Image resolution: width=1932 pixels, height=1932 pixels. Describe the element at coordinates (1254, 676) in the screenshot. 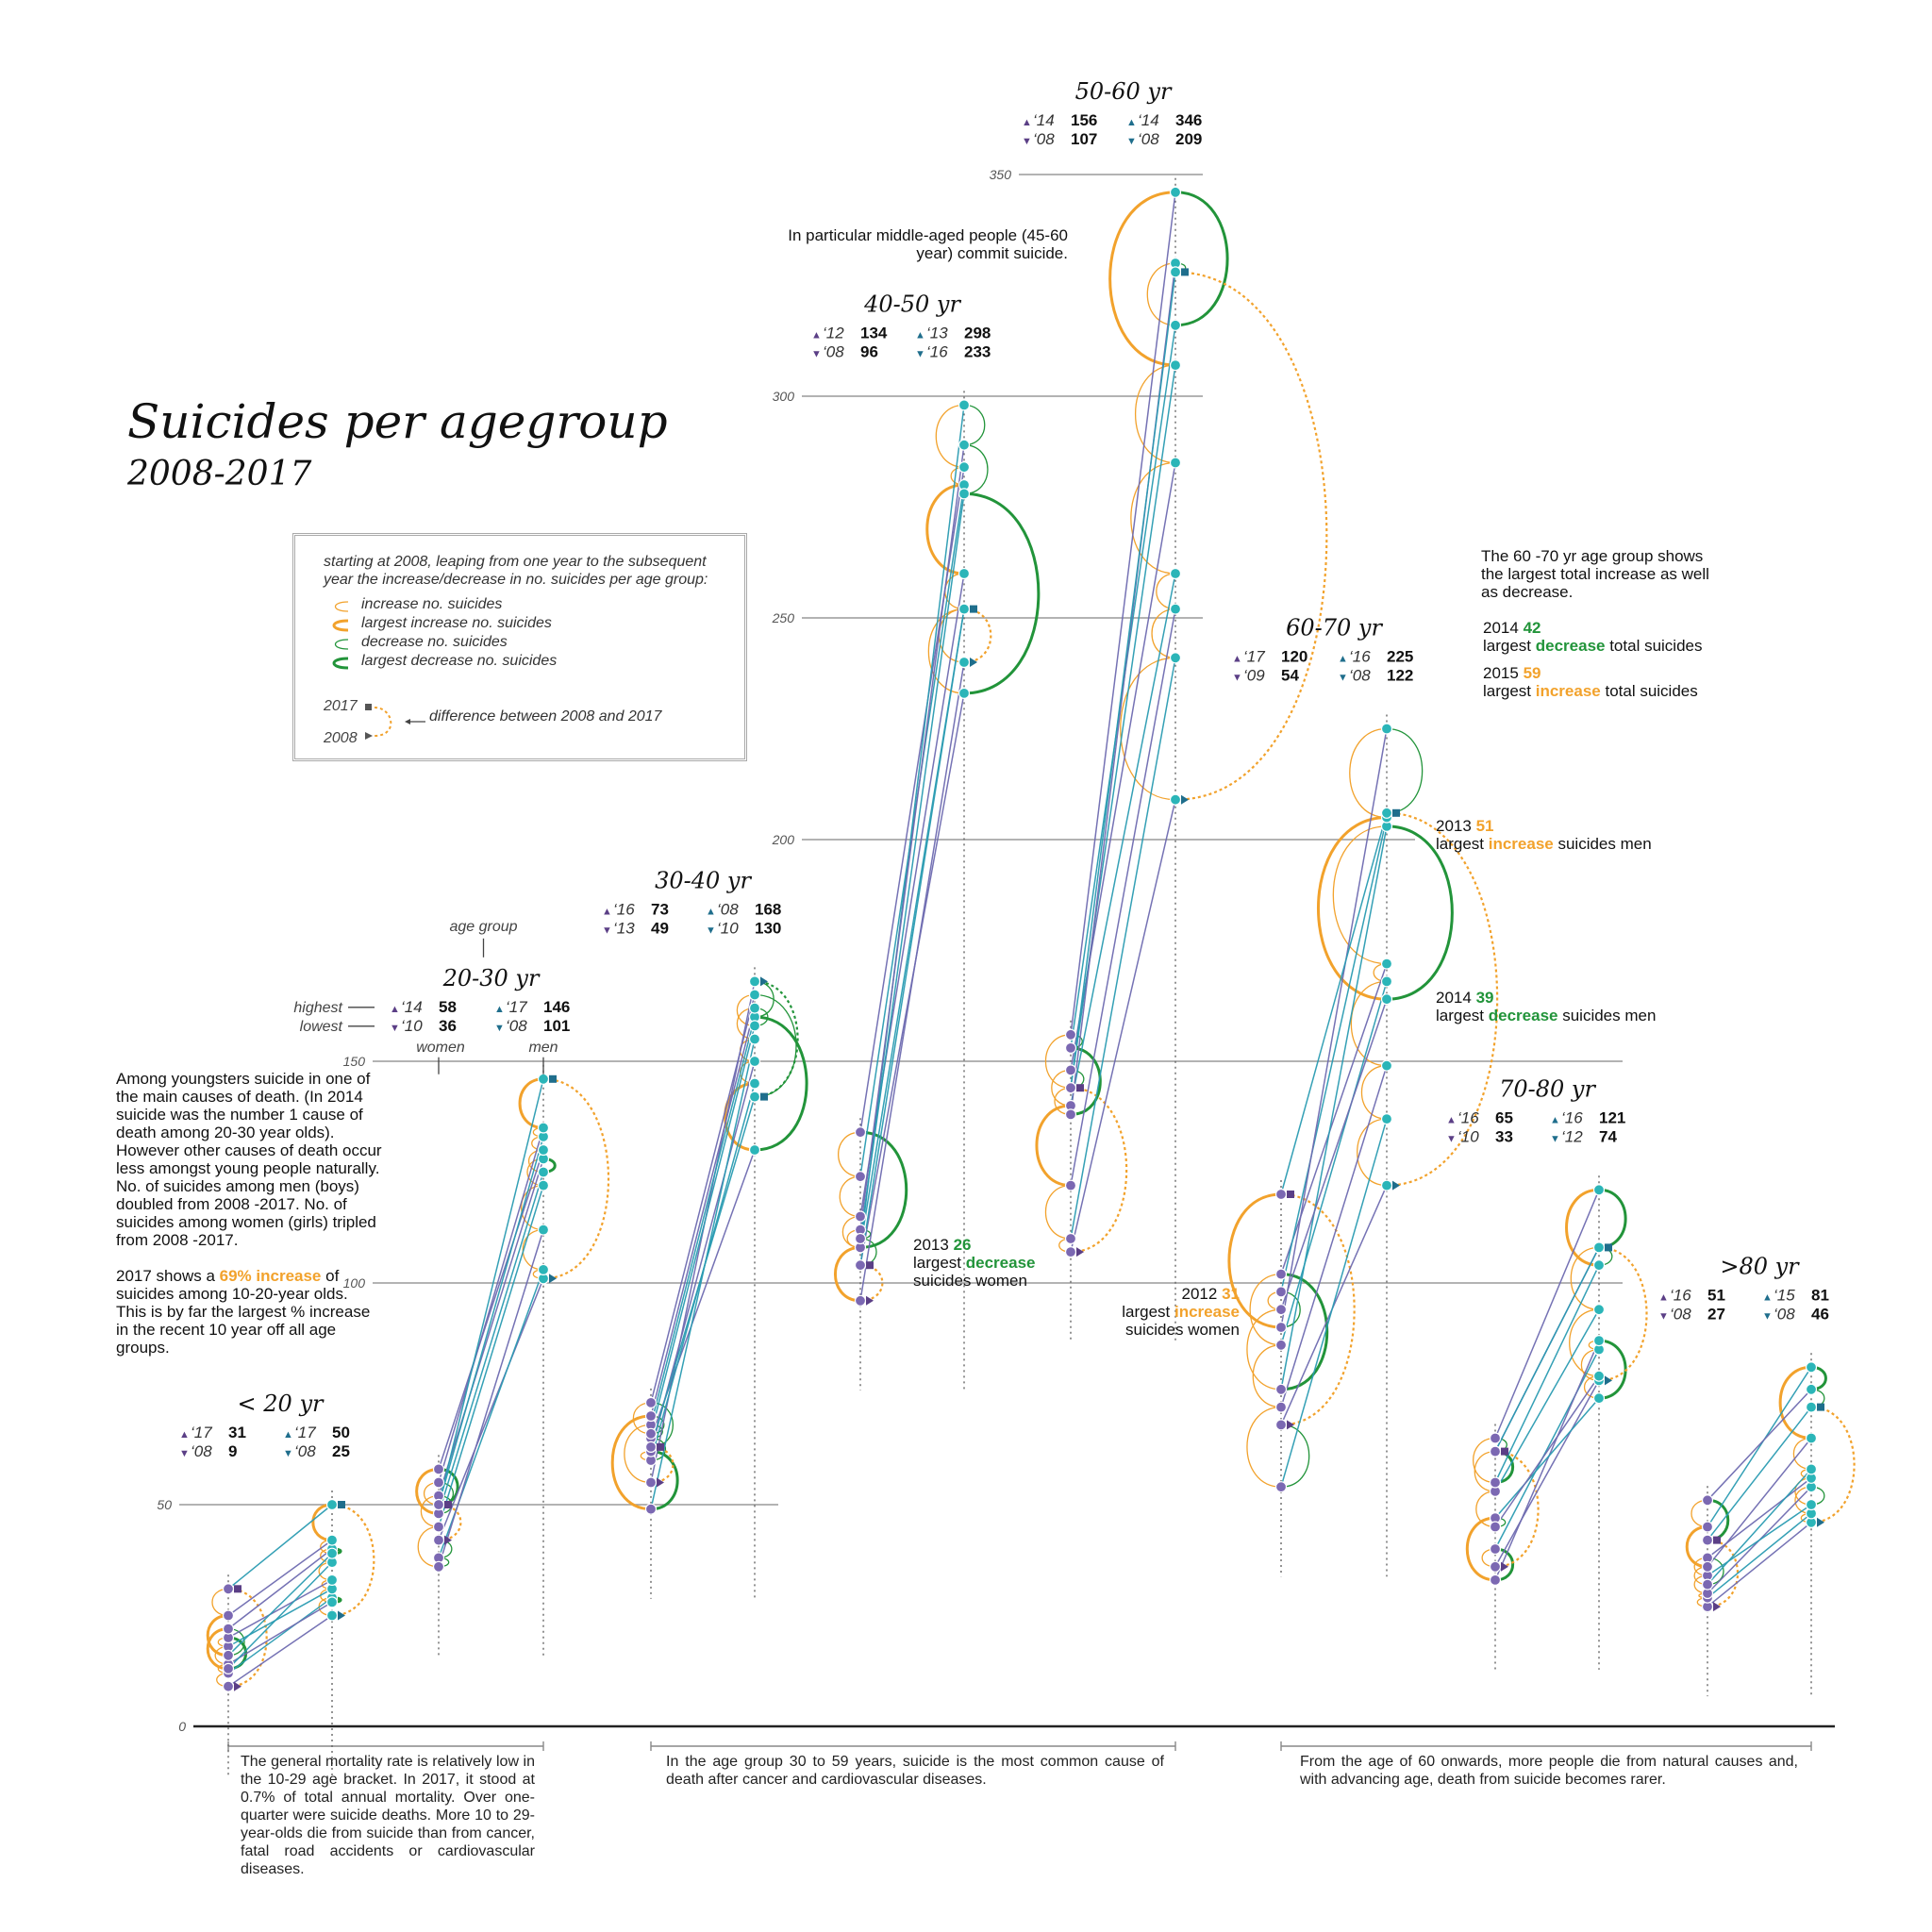

I see `women-lowest-year: ‘09` at that location.